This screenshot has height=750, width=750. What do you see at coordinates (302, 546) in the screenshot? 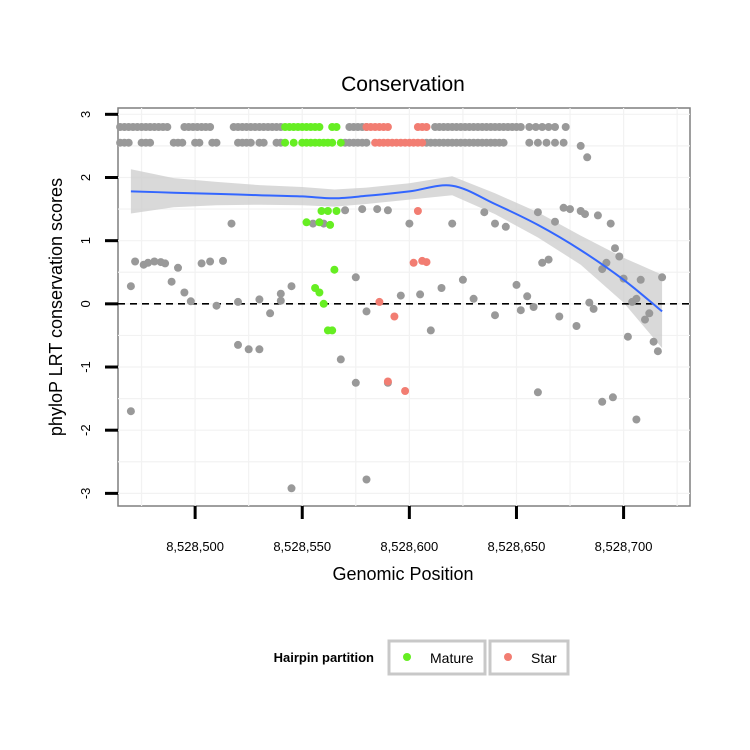
I see `x-tick-label: 8,528,550` at bounding box center [302, 546].